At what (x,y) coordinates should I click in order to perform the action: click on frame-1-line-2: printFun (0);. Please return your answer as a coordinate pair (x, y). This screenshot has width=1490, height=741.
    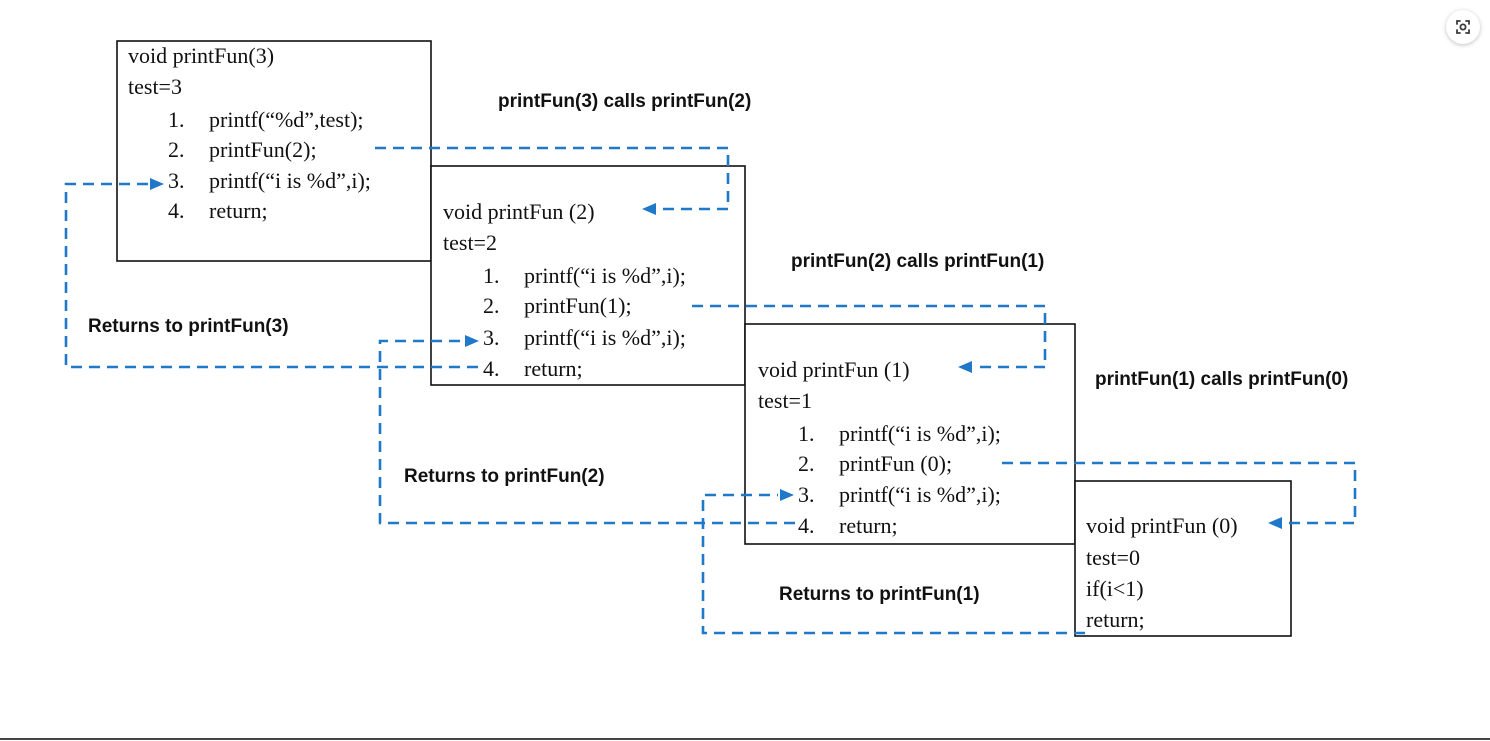
    Looking at the image, I should click on (895, 463).